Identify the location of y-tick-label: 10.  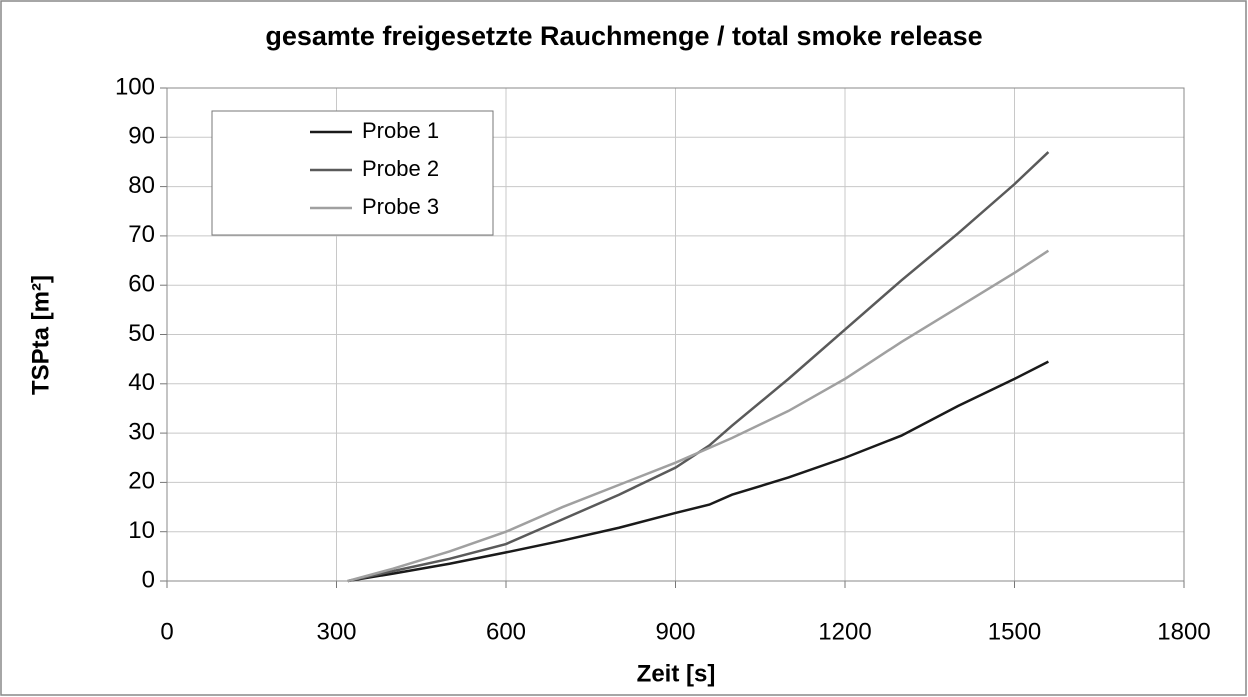
(141, 530).